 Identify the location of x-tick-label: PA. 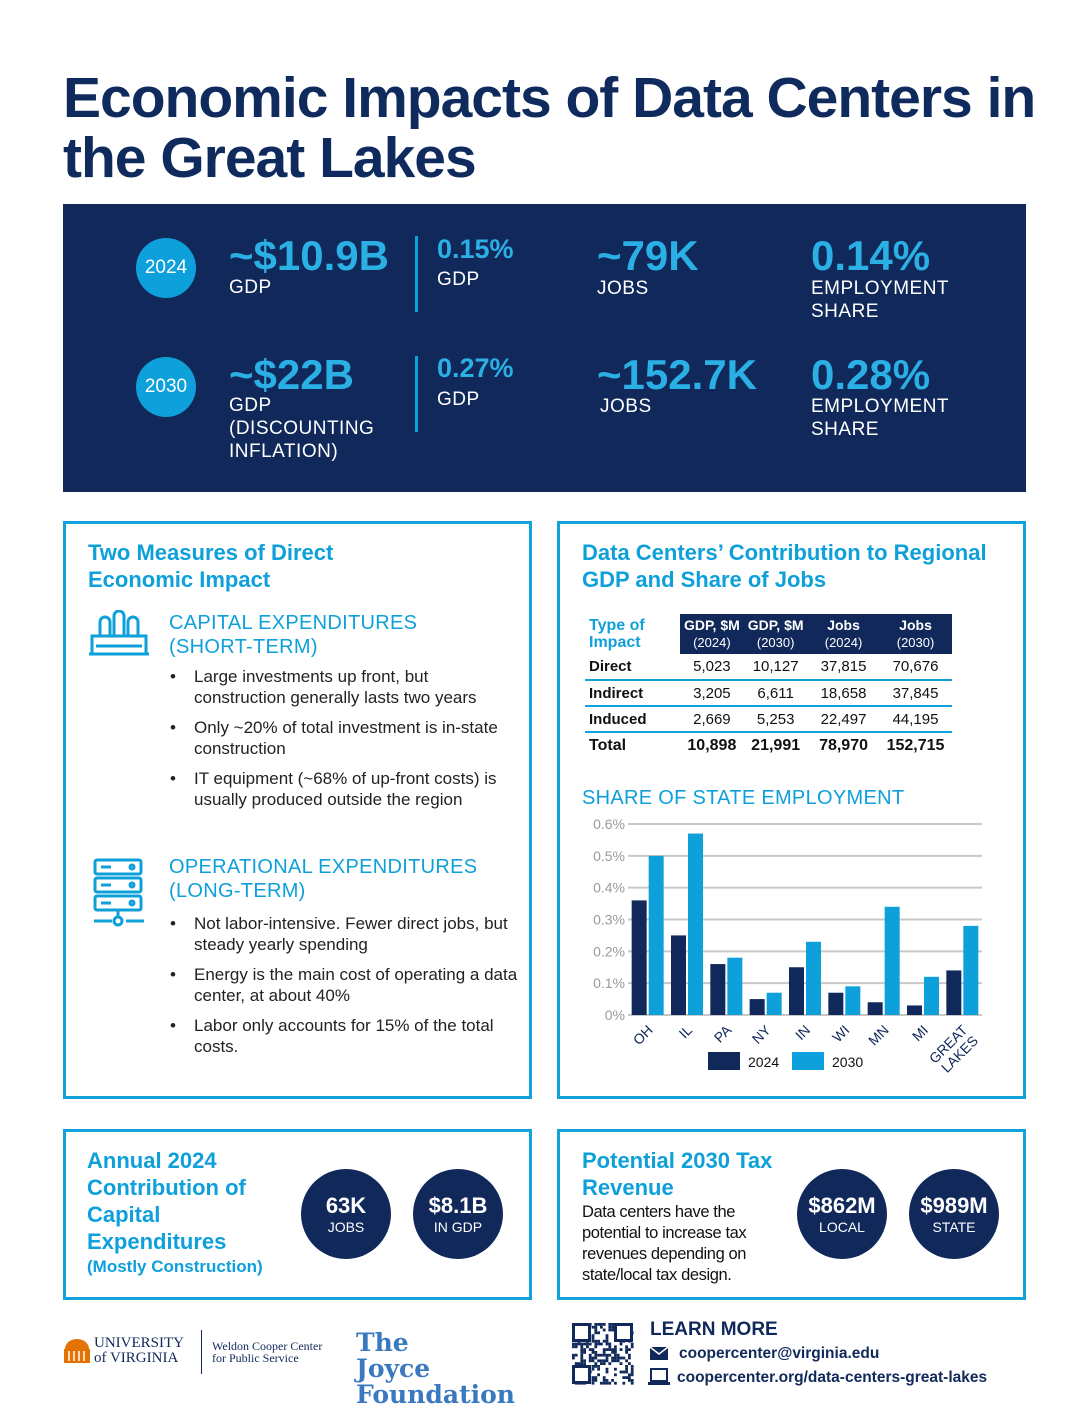
(723, 1033).